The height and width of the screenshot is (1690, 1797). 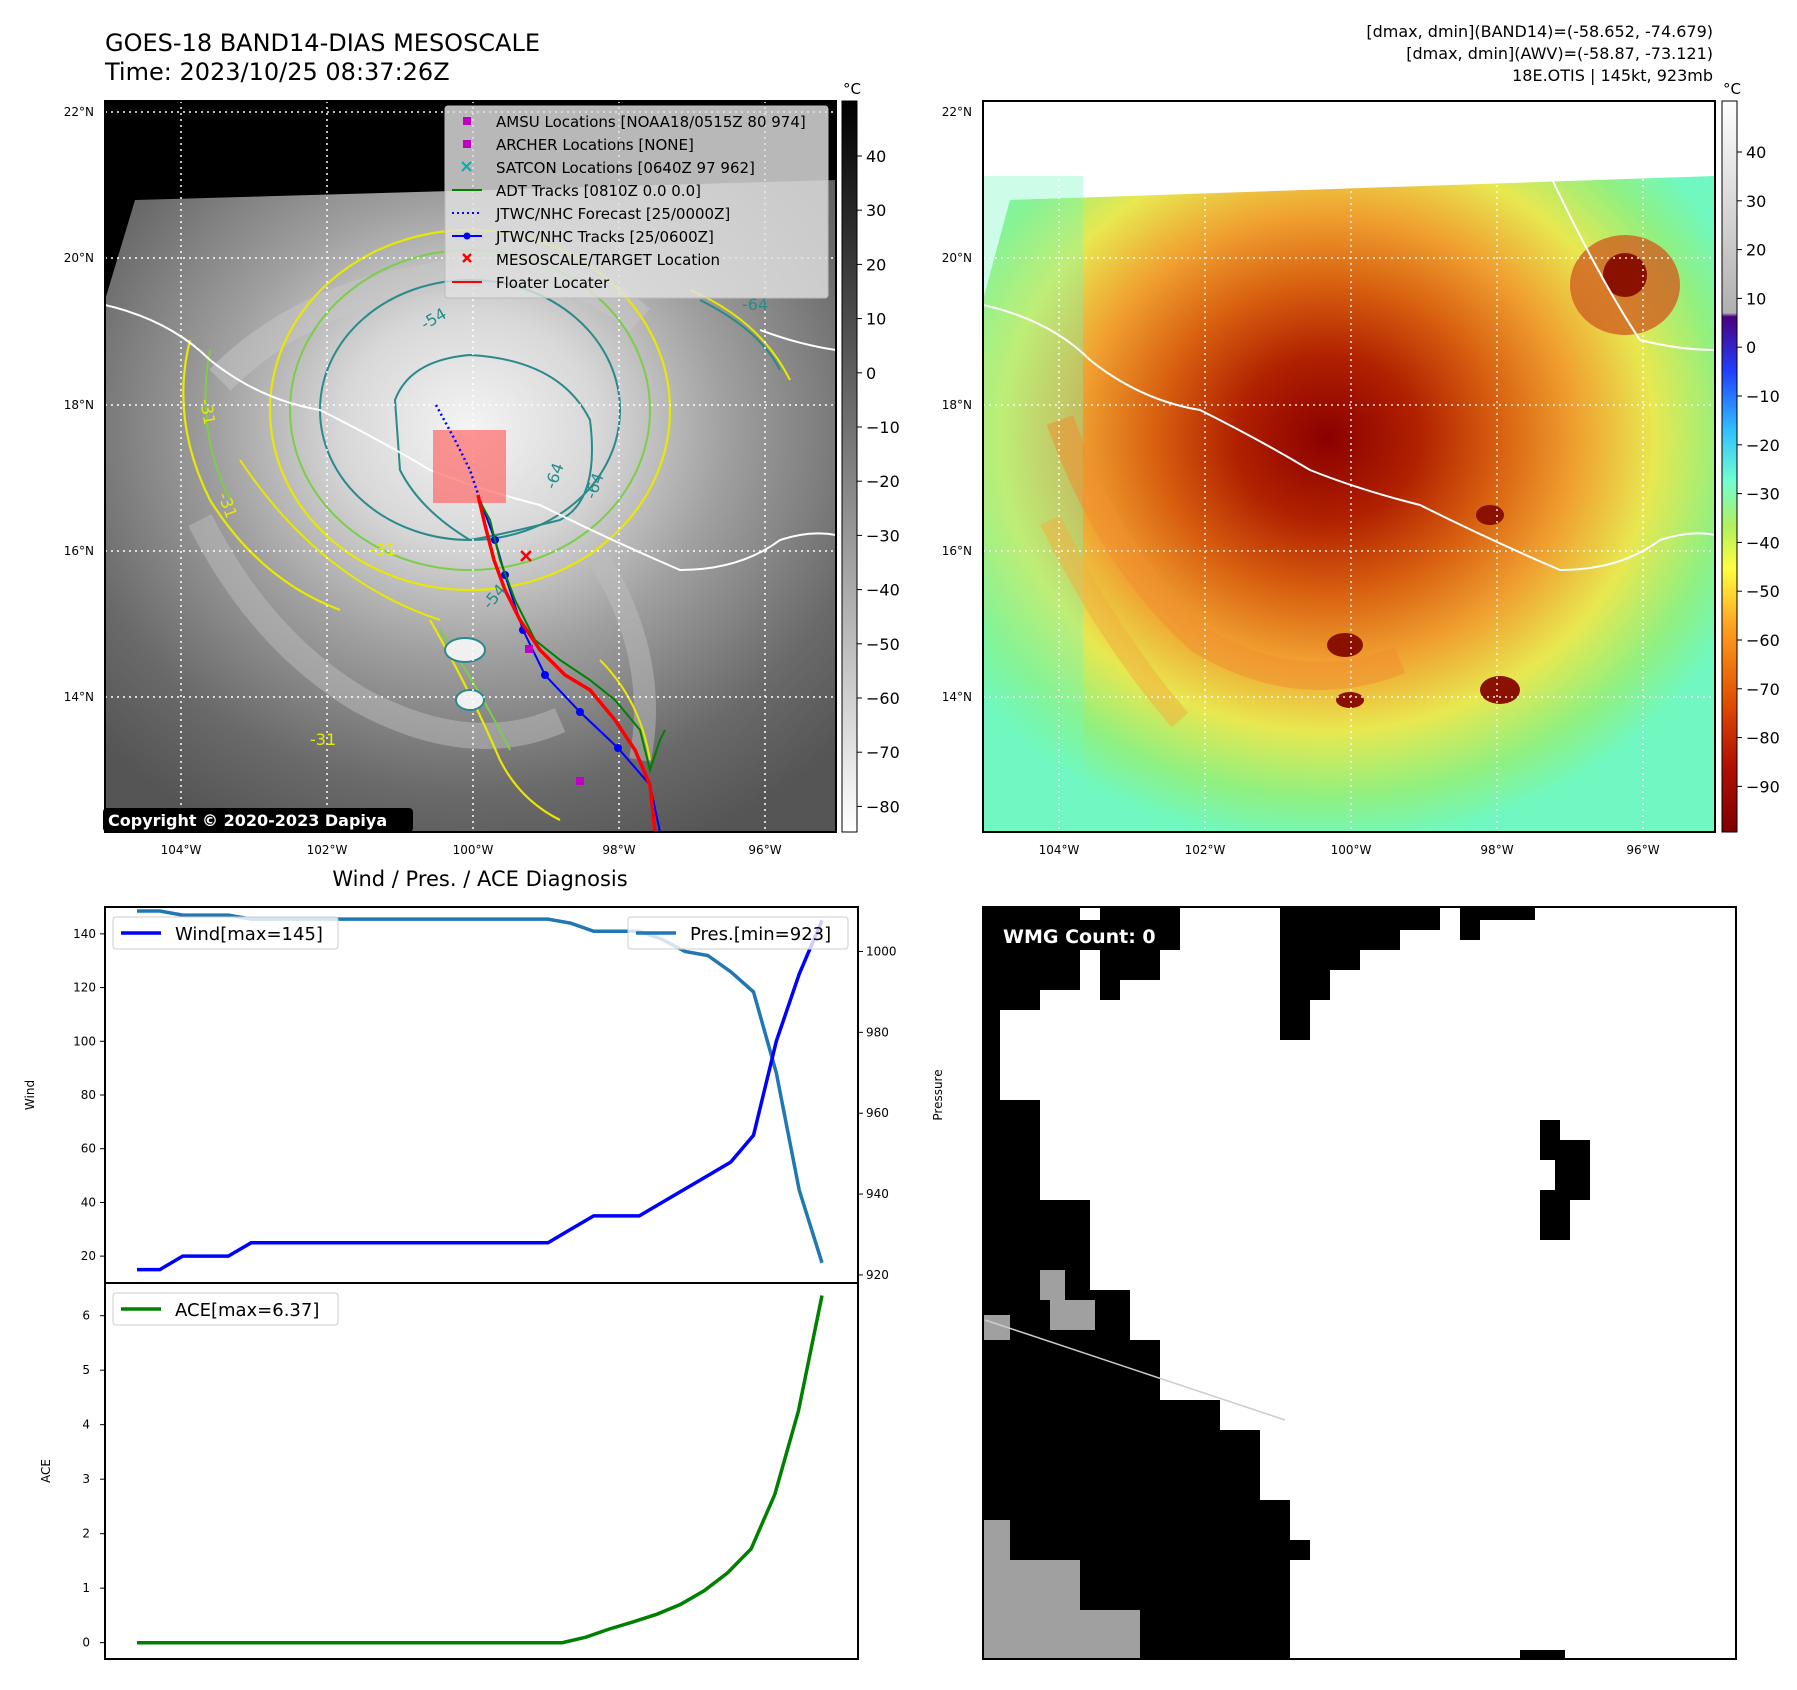 I want to click on wind-tick-label: 80, so click(x=88, y=1095).